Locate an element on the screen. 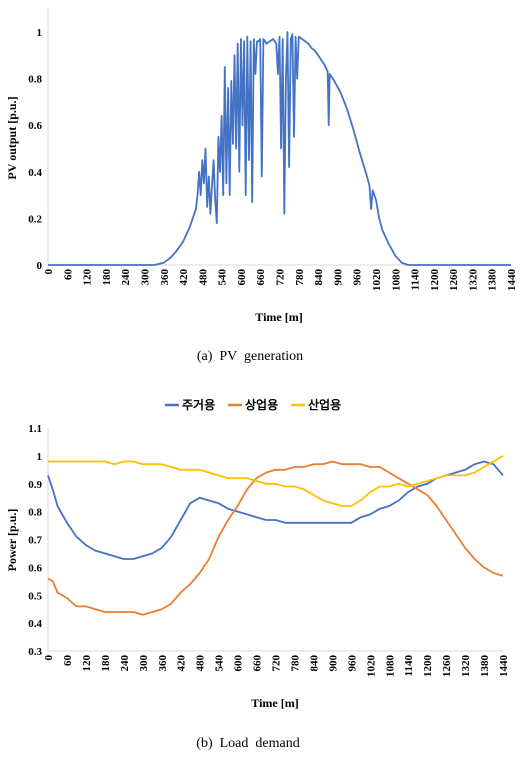  y-tick-label: 0.9 is located at coordinates (35, 485).